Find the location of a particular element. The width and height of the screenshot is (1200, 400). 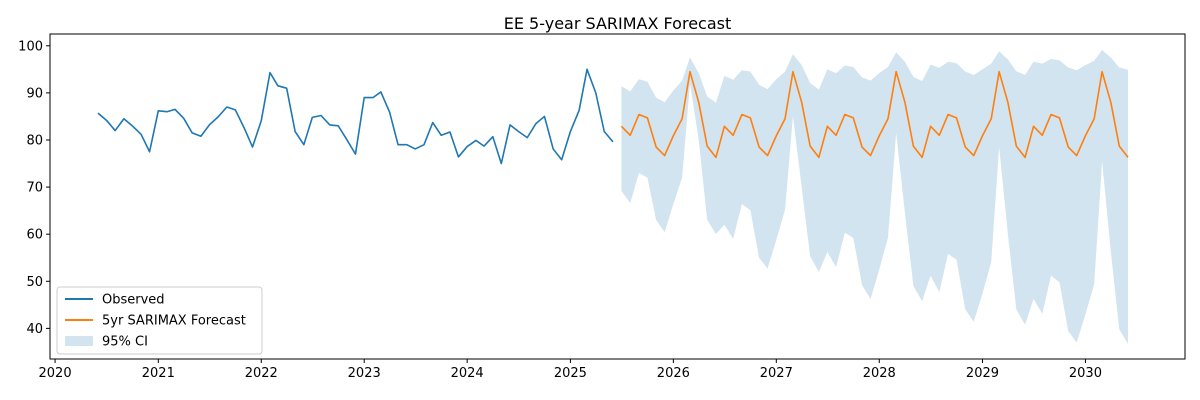

observed-line is located at coordinates (355, 116).